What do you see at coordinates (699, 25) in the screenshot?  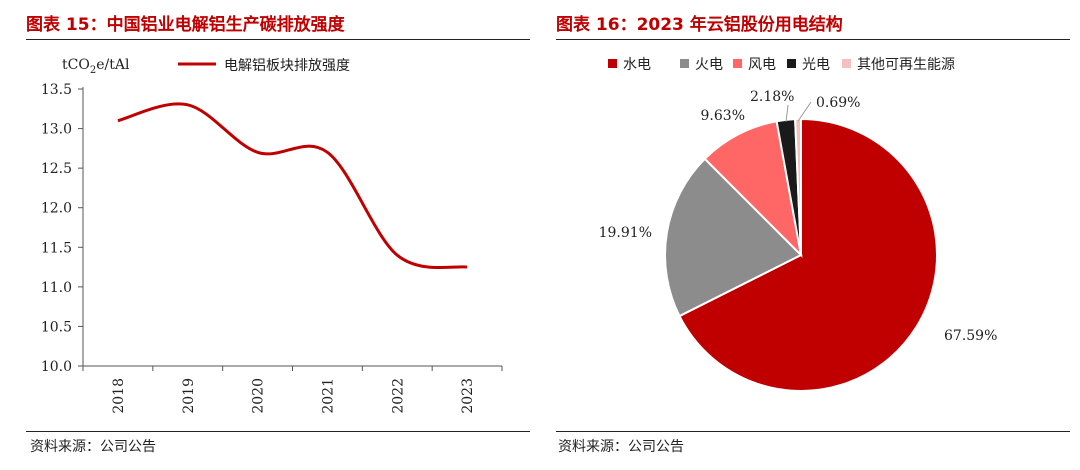 I see `pie-chart-title: 图表 16：2023 年云铝股份用电结构` at bounding box center [699, 25].